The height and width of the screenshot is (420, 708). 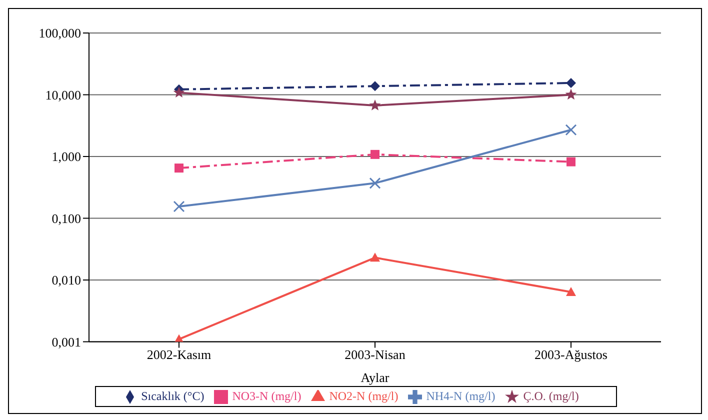 What do you see at coordinates (66, 218) in the screenshot?
I see `y-tick-label: 0,100` at bounding box center [66, 218].